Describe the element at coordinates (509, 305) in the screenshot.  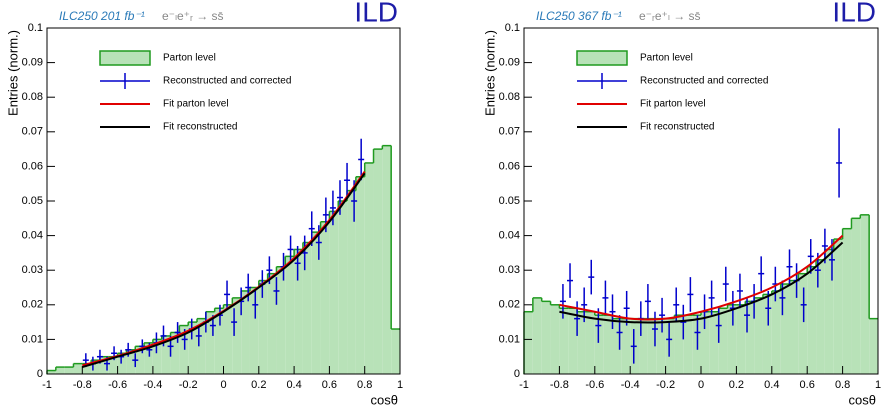
I see `y-tick-label: 0.02` at that location.